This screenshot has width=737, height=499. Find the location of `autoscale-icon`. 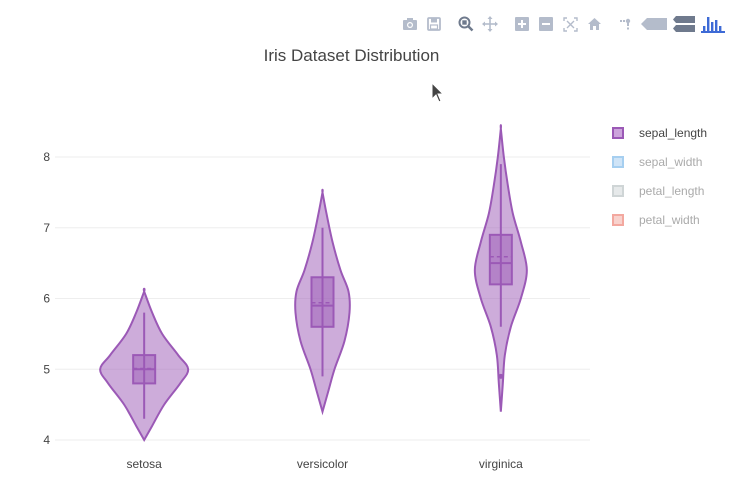

autoscale-icon is located at coordinates (570, 24).